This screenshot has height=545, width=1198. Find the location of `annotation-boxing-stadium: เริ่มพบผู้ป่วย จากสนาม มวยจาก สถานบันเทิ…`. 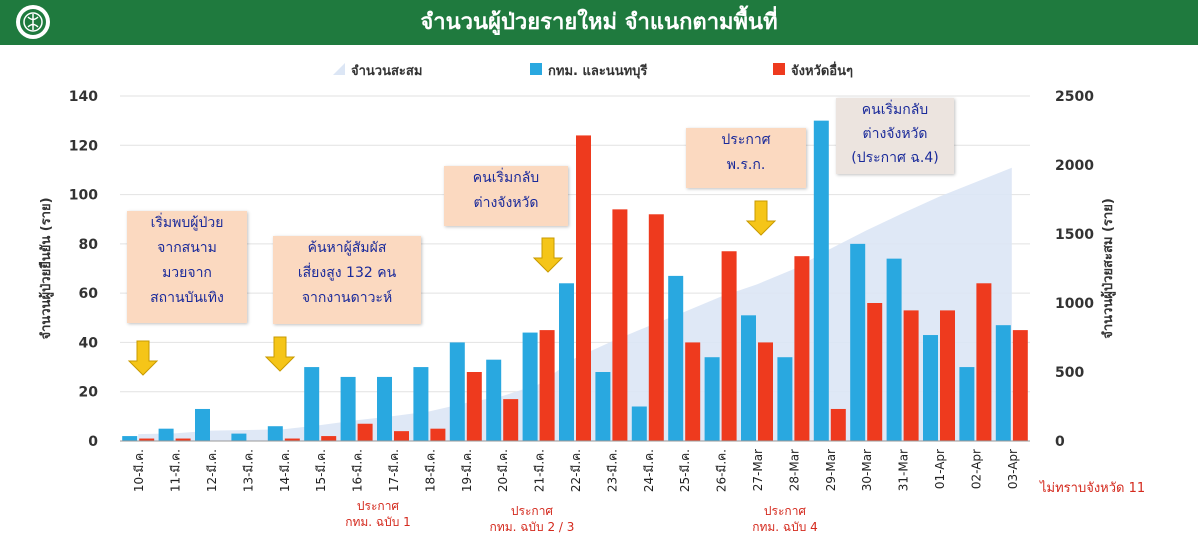

annotation-boxing-stadium: เริ่มพบผู้ป่วย จากสนาม มวยจาก สถานบันเทิ… is located at coordinates (187, 267).